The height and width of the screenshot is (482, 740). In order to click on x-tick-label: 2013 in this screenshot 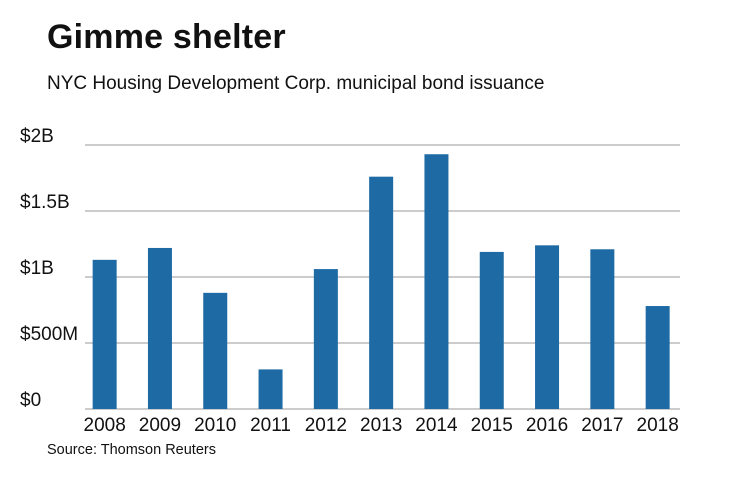, I will do `click(381, 425)`.